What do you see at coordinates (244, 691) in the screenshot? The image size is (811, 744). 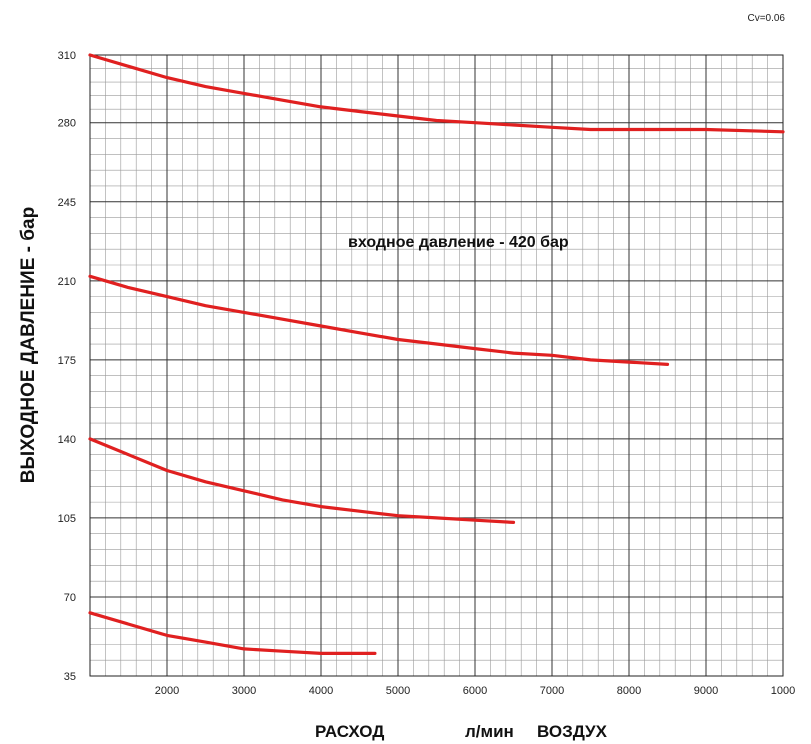 I see `x-tick-label: 3000` at bounding box center [244, 691].